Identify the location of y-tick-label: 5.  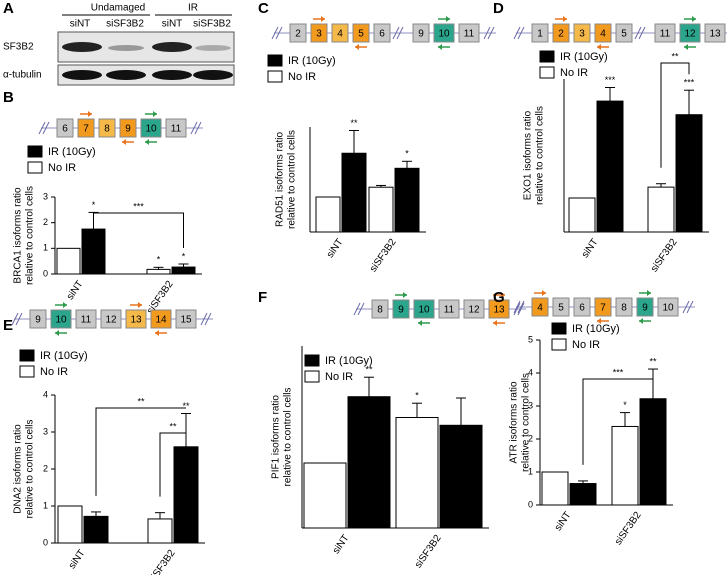
(530, 339).